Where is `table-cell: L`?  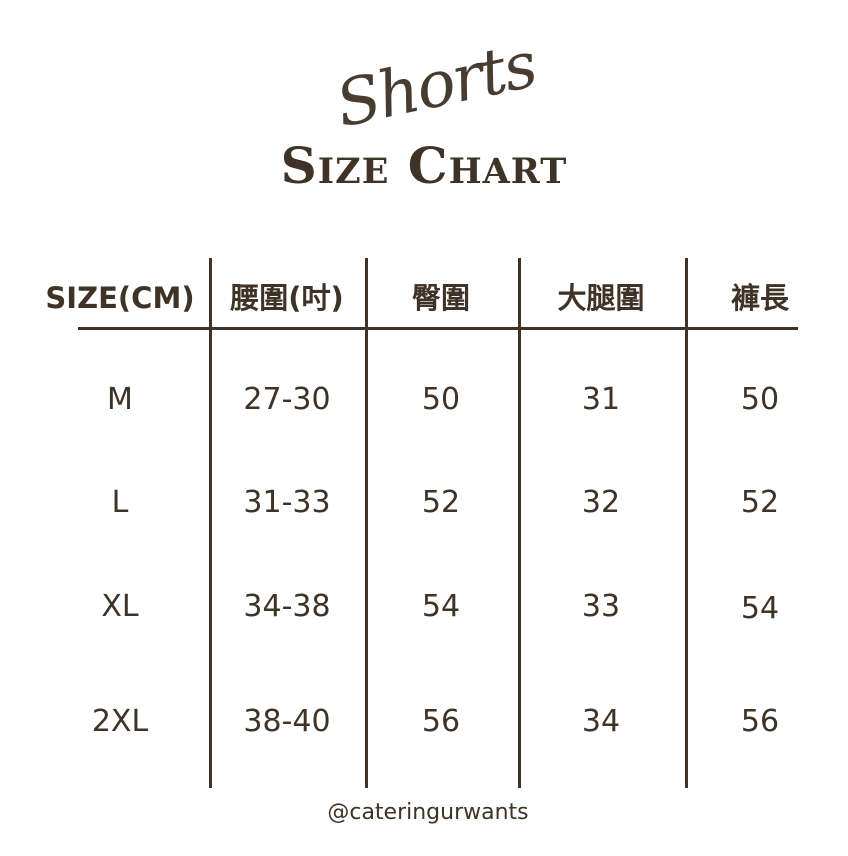
table-cell: L is located at coordinates (120, 502).